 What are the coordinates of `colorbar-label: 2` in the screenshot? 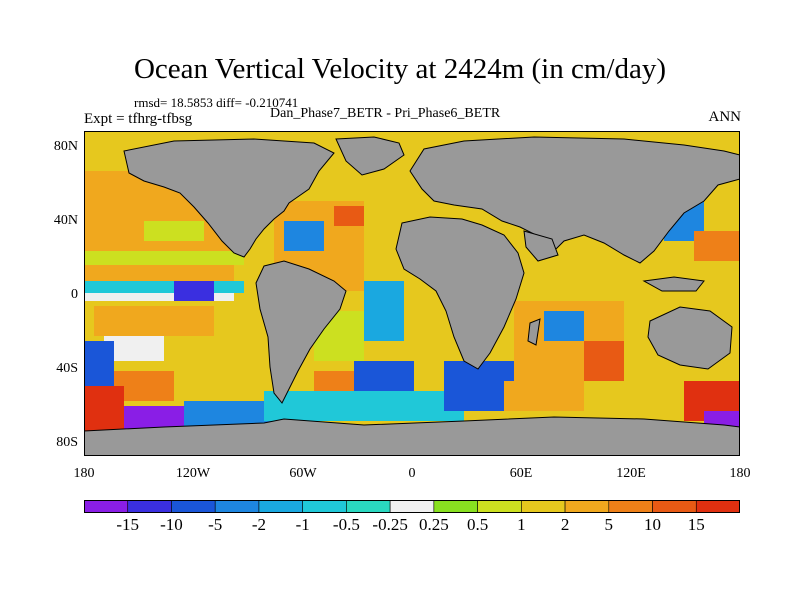 It's located at (565, 524).